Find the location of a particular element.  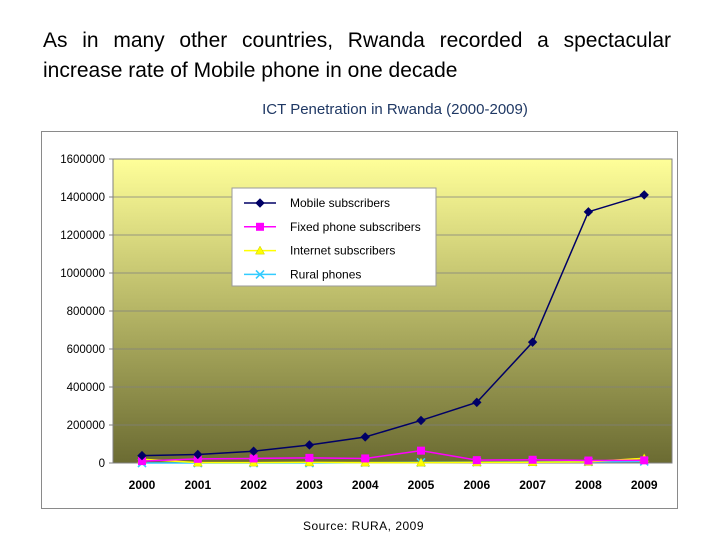

series-line-internet-subscribers is located at coordinates (393, 460).